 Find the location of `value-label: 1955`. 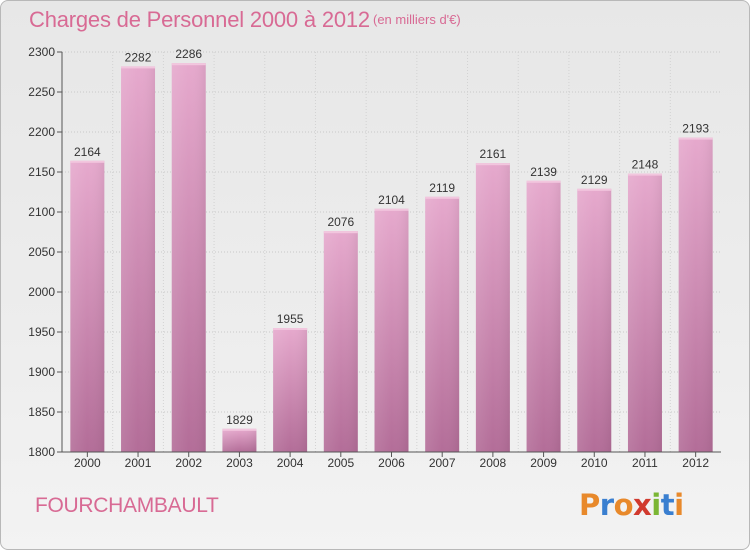

value-label: 1955 is located at coordinates (290, 319).